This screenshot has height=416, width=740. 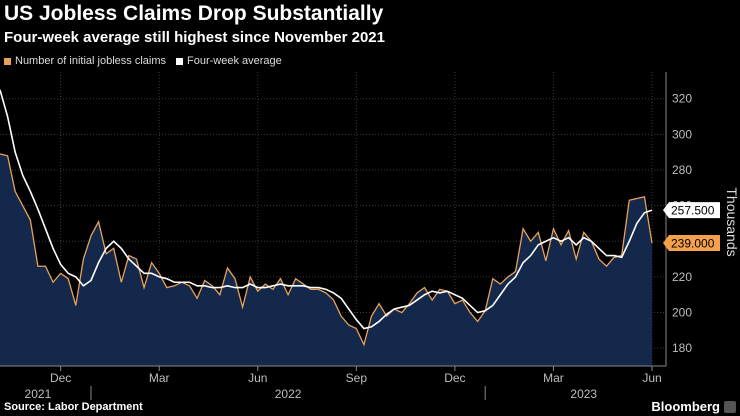 What do you see at coordinates (682, 277) in the screenshot?
I see `y-tick-label-220: 220` at bounding box center [682, 277].